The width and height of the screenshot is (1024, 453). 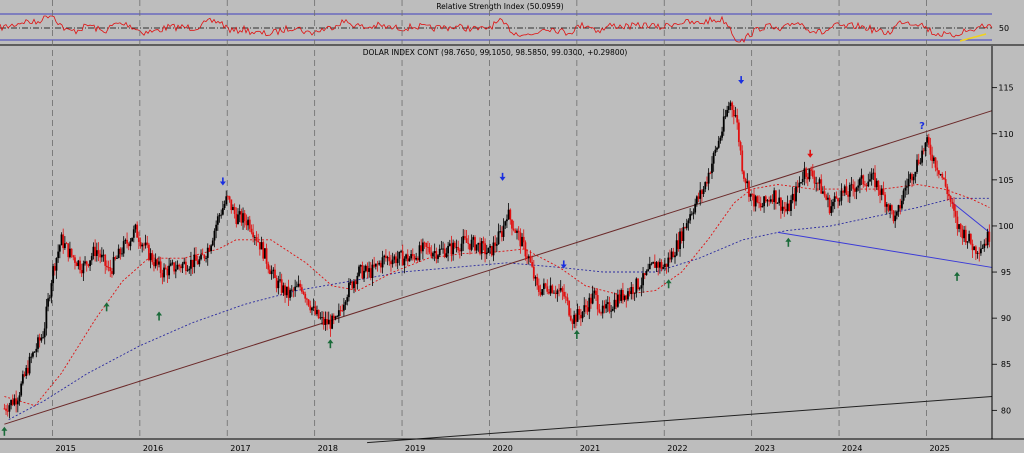 What do you see at coordinates (680, 420) in the screenshot?
I see `trendline` at bounding box center [680, 420].